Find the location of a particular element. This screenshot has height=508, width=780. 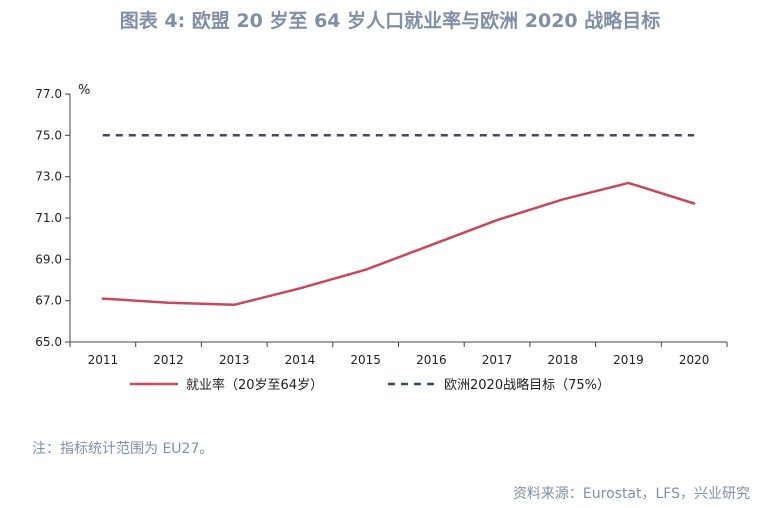

x-tick-label: 2016 is located at coordinates (431, 360).